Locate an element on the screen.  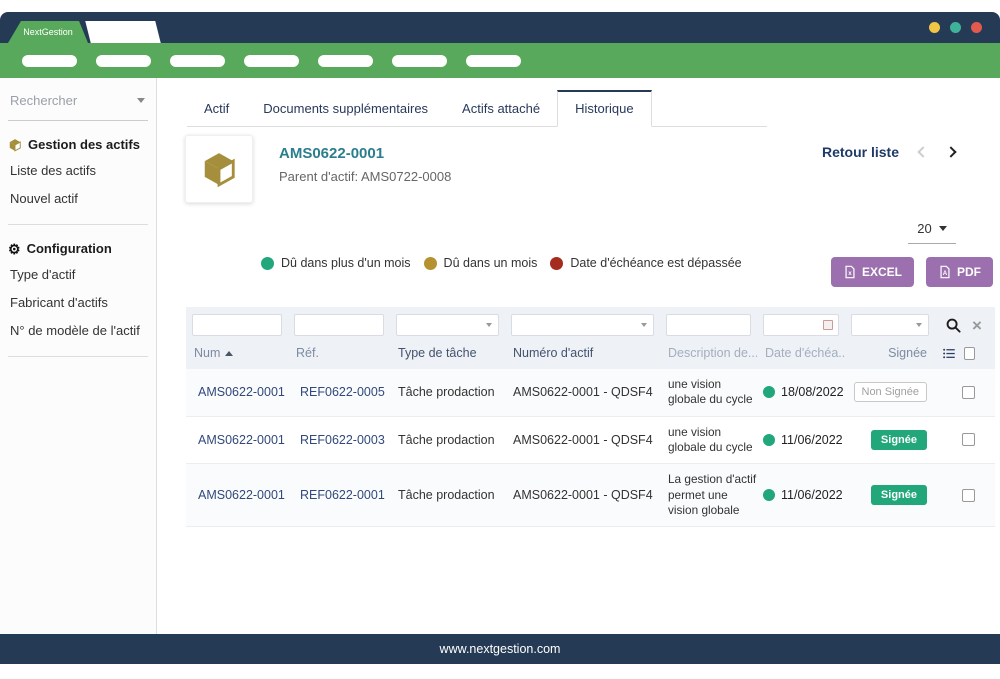
row-select-cell is located at coordinates (965, 439).